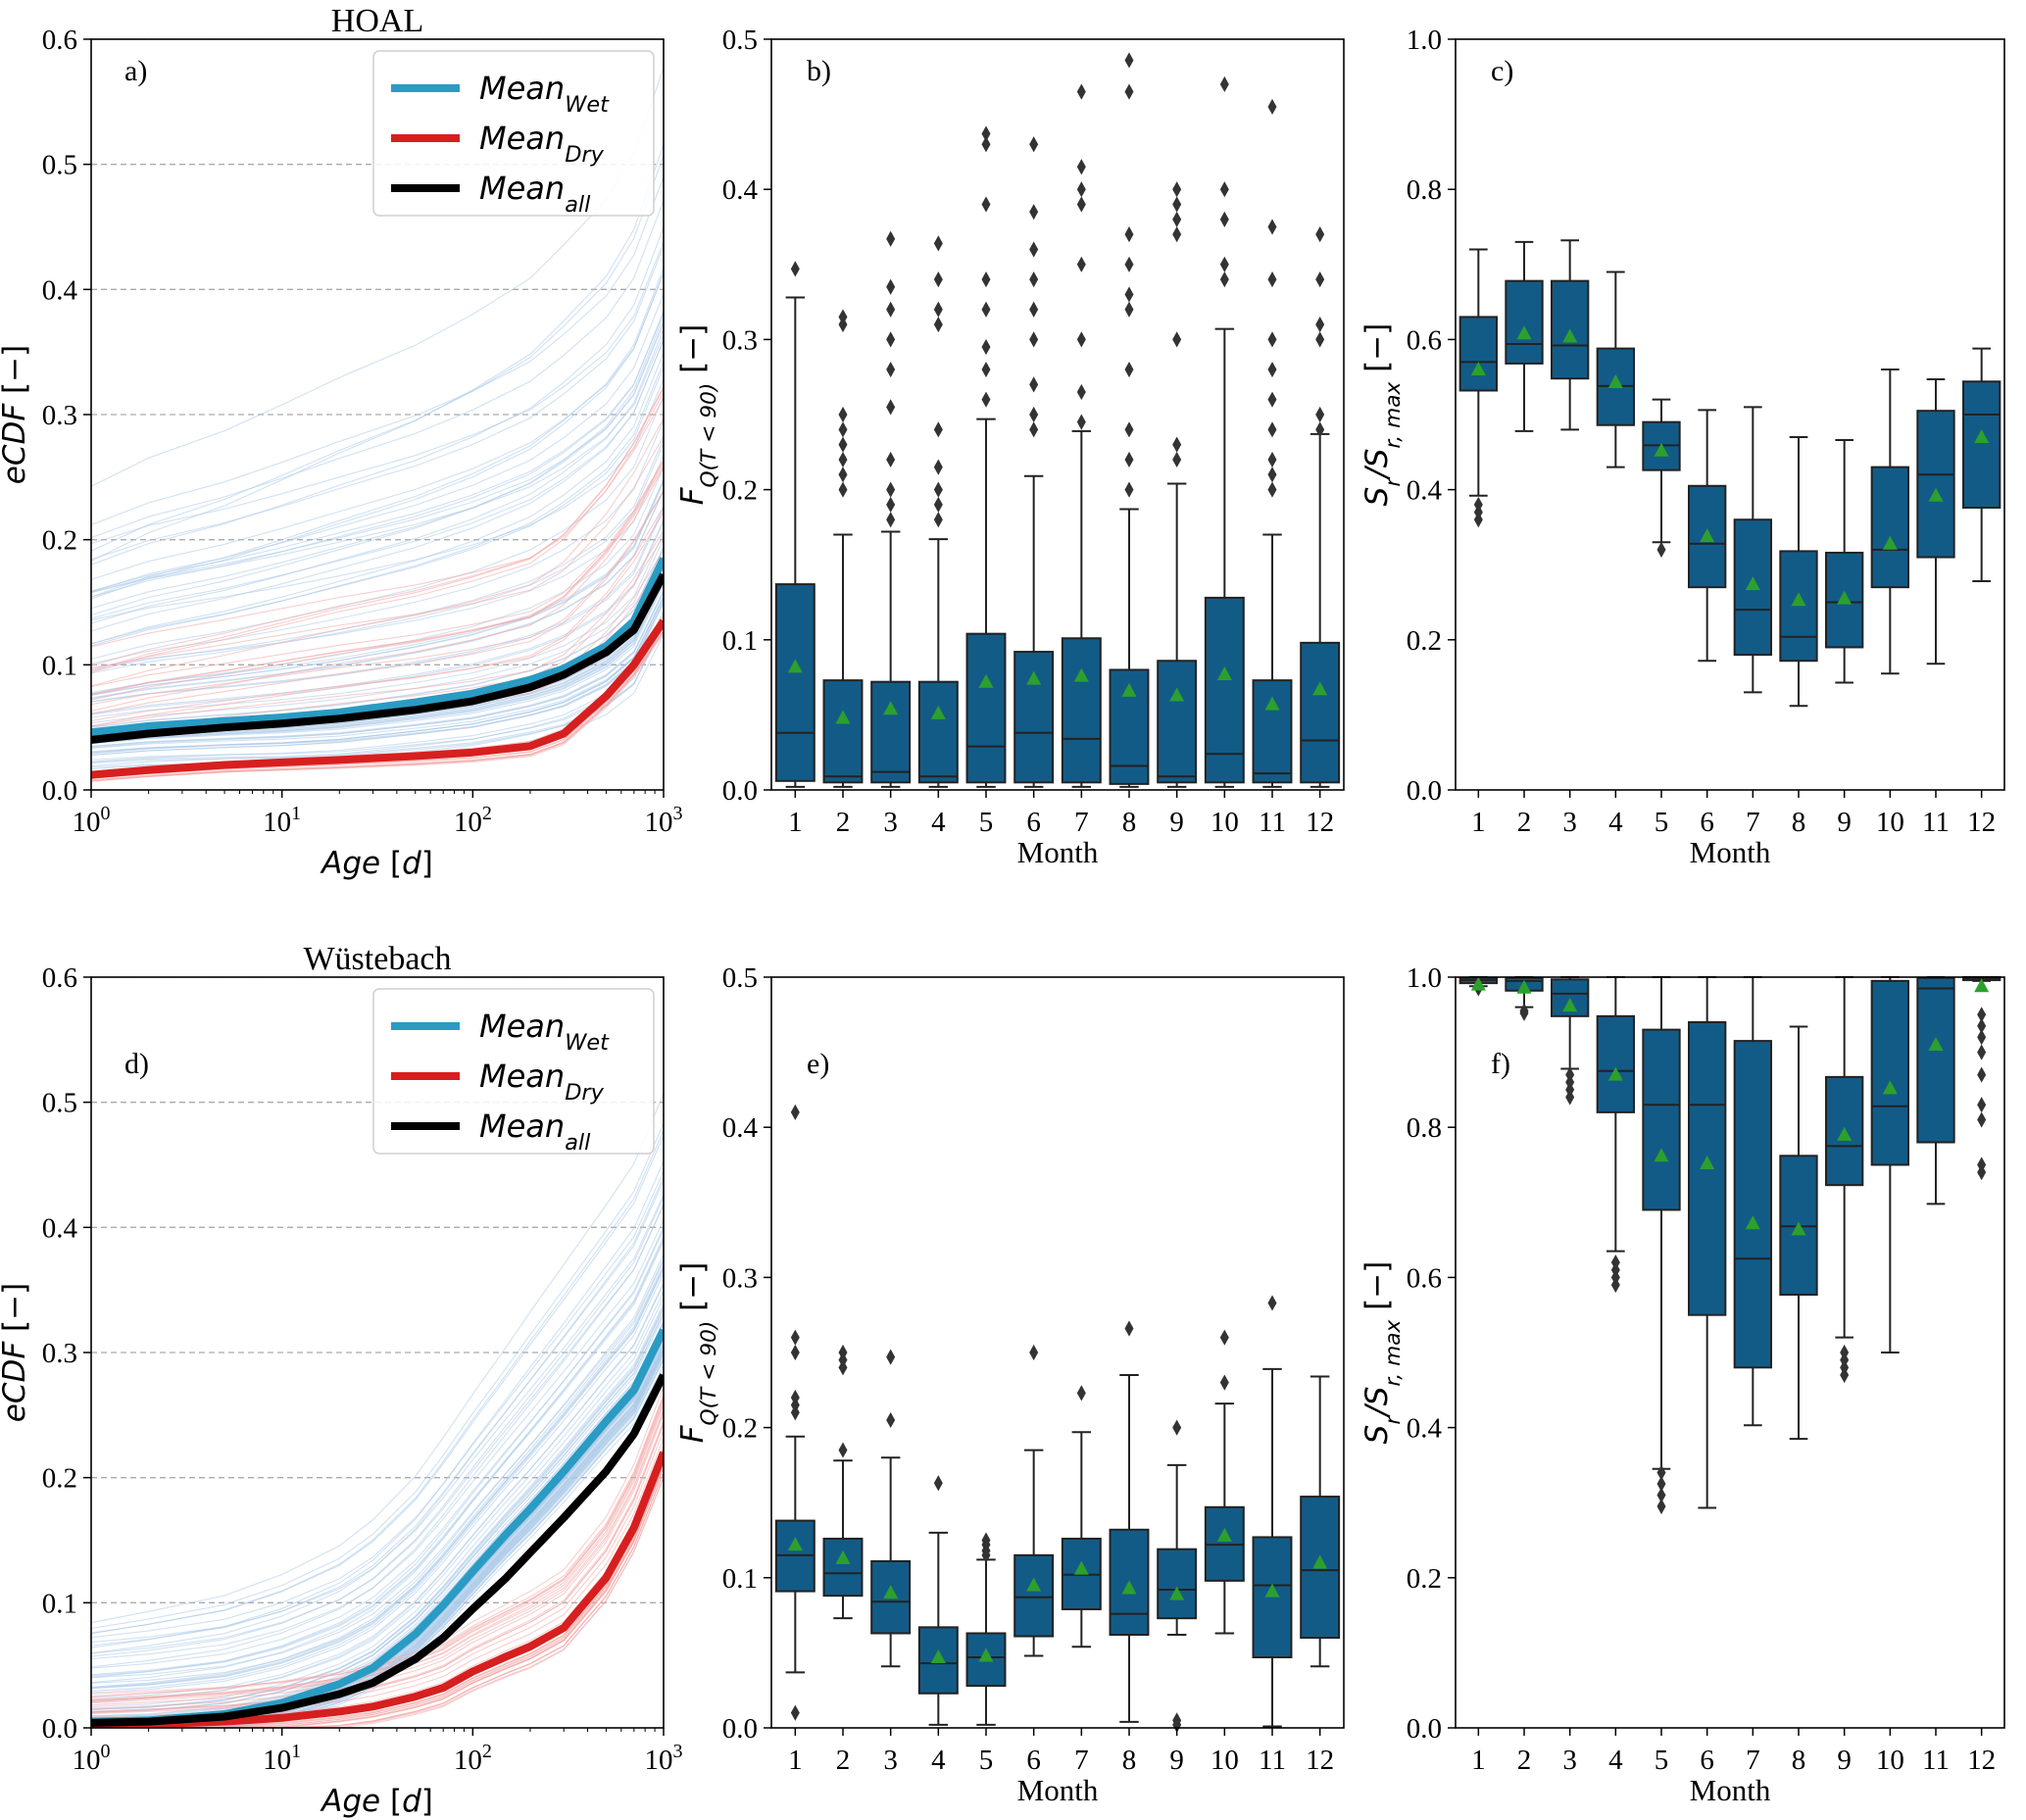 The height and width of the screenshot is (1820, 2026). Describe the element at coordinates (1393, 1419) in the screenshot. I see `label-part: r` at that location.